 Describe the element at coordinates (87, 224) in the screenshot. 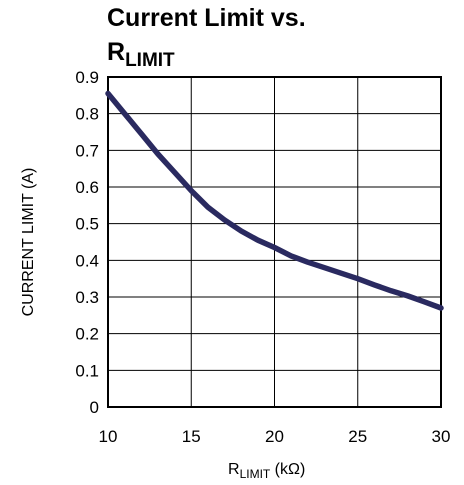

I see `y-tick-label-5: 0.5` at that location.